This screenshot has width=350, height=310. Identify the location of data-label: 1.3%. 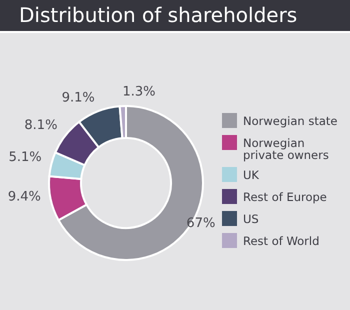
(139, 92).